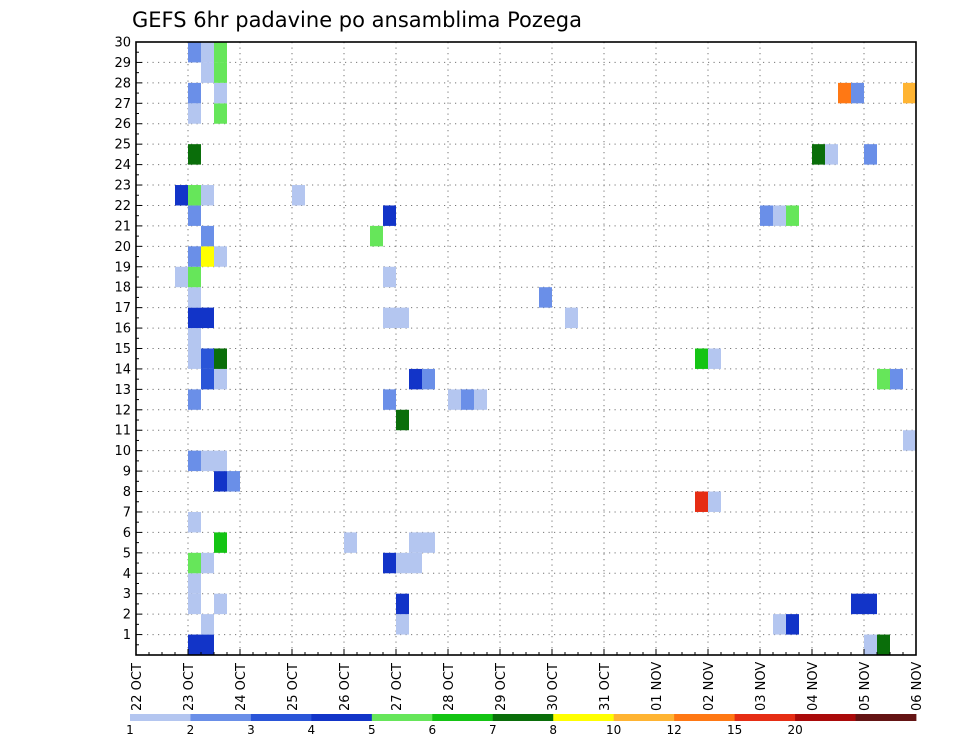 The height and width of the screenshot is (742, 960). What do you see at coordinates (127, 574) in the screenshot?
I see `y-tick-label: 4` at bounding box center [127, 574].